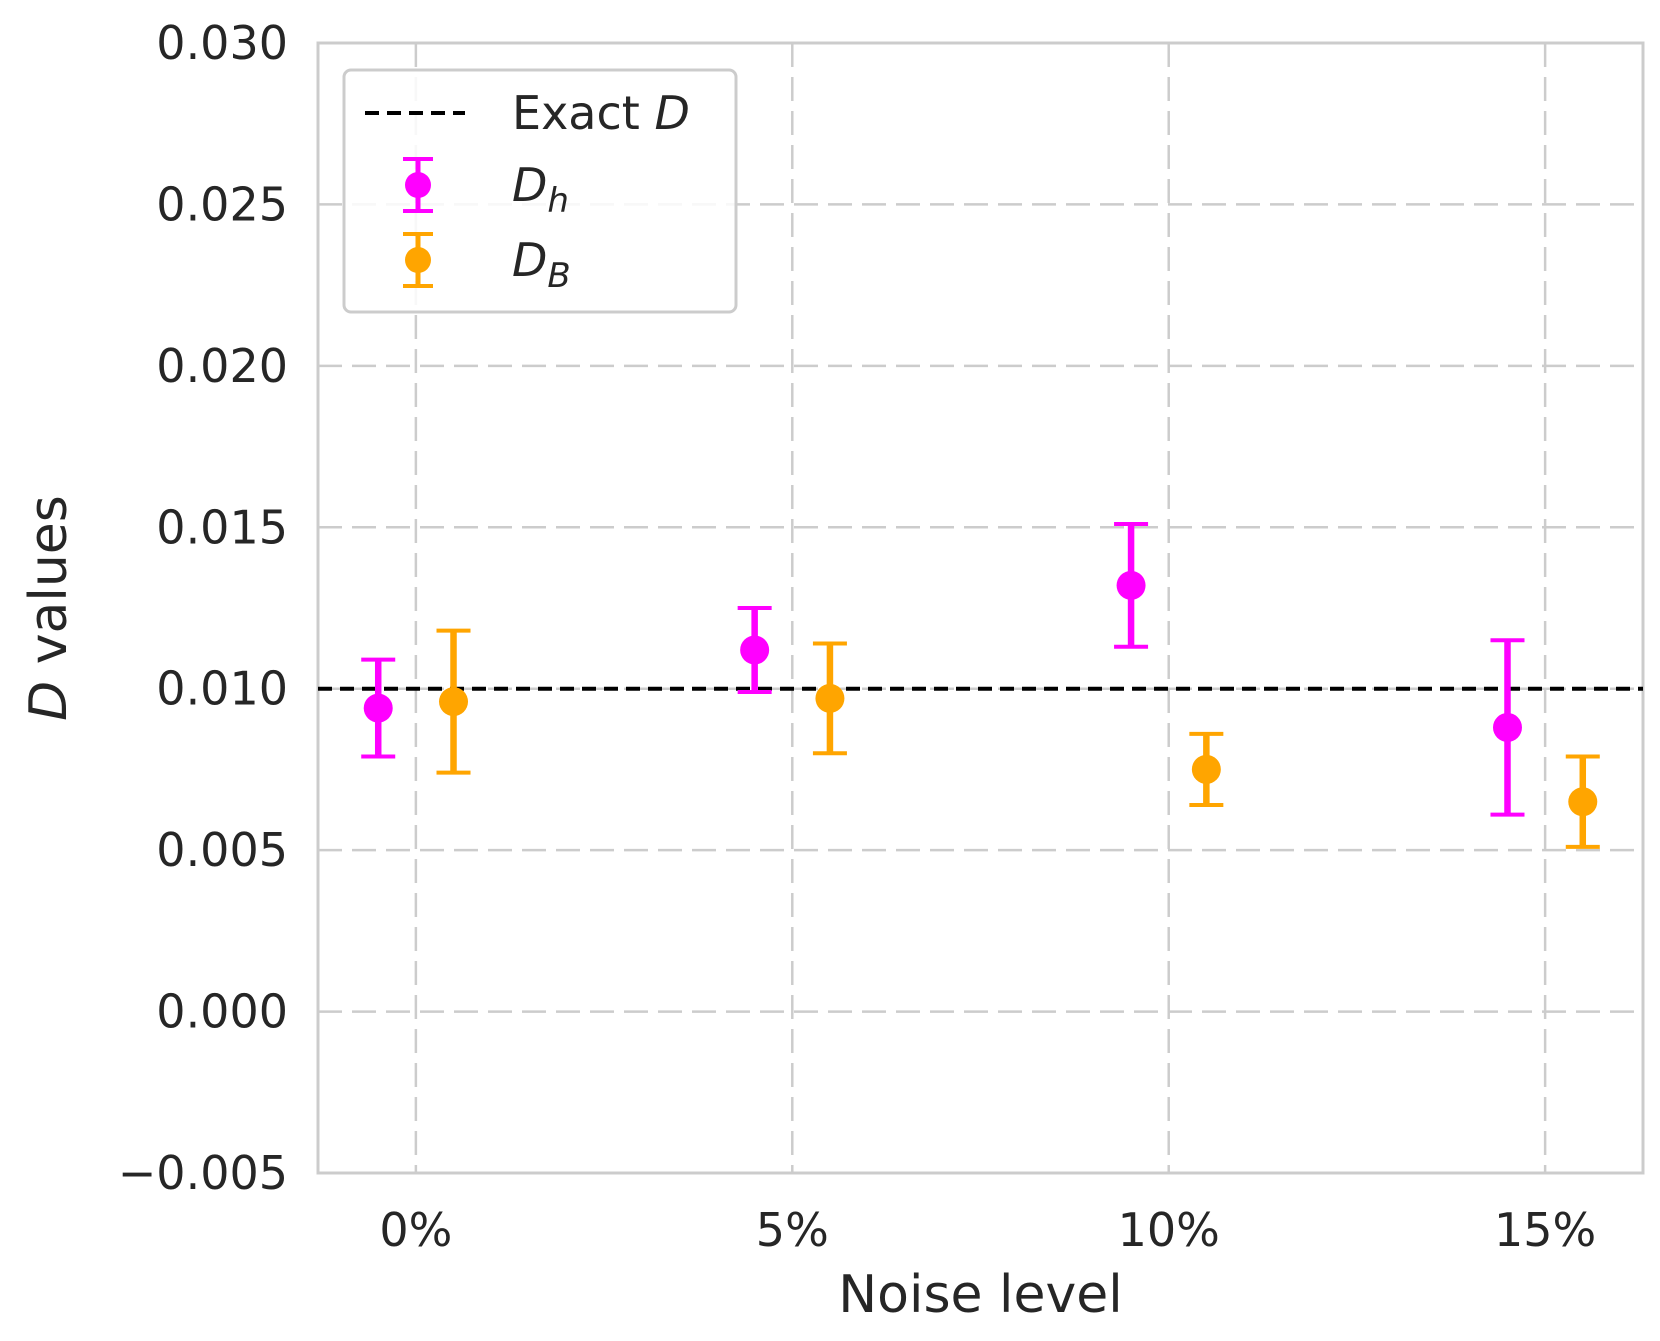 The image size is (1660, 1341). I want to click on x-axis-title: Noise level, so click(980, 1295).